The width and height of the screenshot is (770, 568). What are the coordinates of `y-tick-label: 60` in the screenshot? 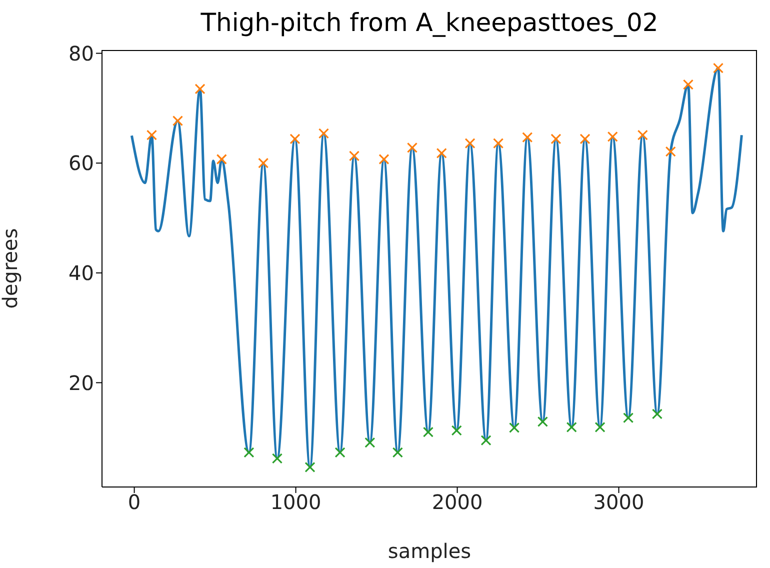 It's located at (81, 163).